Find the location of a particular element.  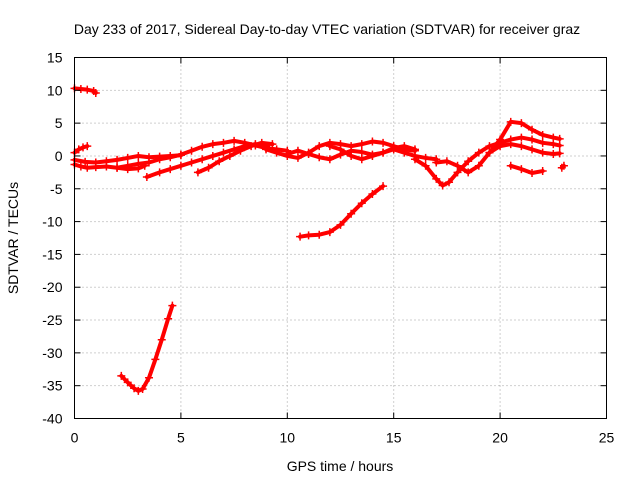

y-tick-label: -35 is located at coordinates (52, 386).